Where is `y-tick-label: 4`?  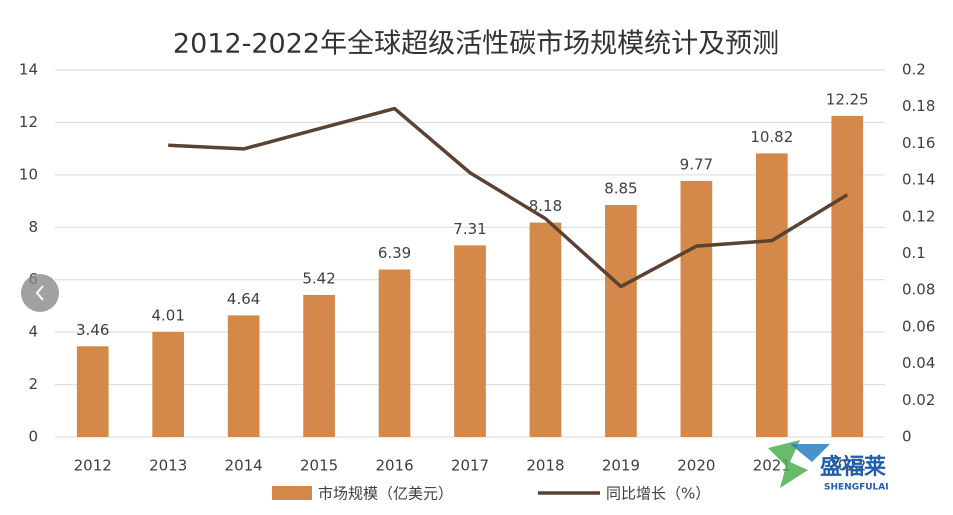 y-tick-label: 4 is located at coordinates (33, 332).